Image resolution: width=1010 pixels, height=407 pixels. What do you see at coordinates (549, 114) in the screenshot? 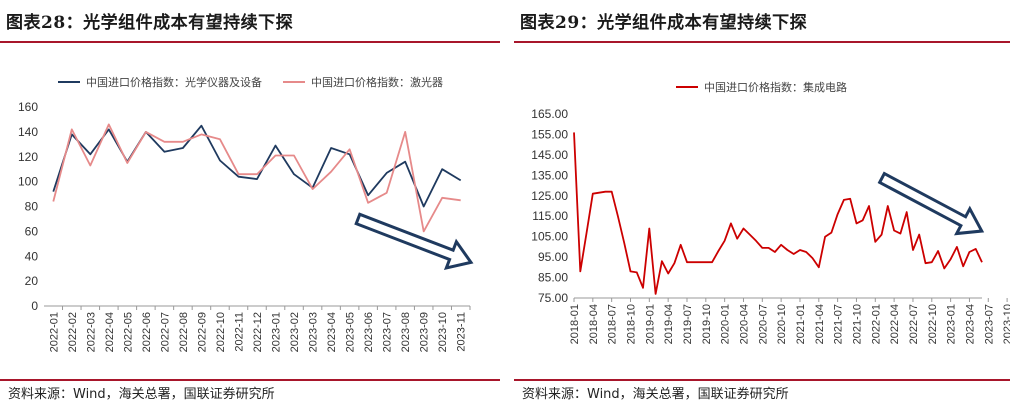
I see `y-tick-label: 165.00` at bounding box center [549, 114].